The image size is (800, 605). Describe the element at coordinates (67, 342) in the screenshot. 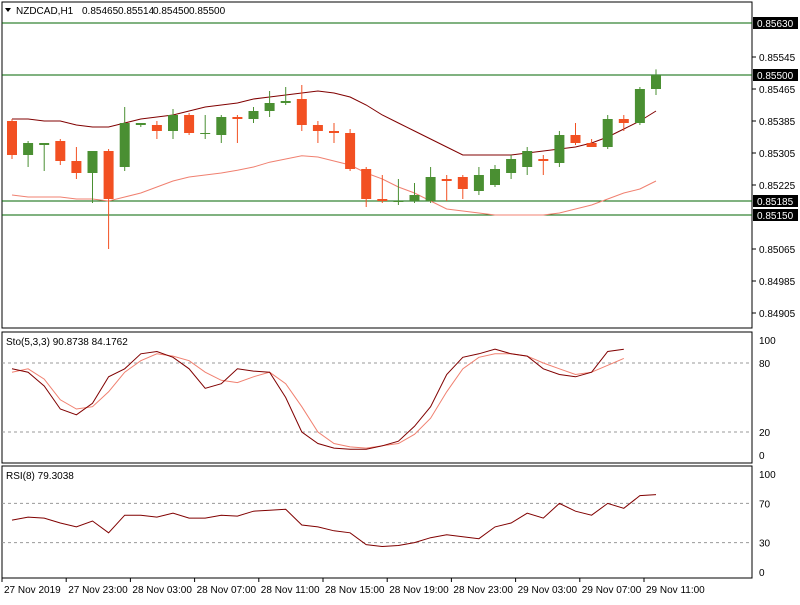

I see `stochastic-label: Sto(5,3,3) 90.8738 84.1762` at that location.